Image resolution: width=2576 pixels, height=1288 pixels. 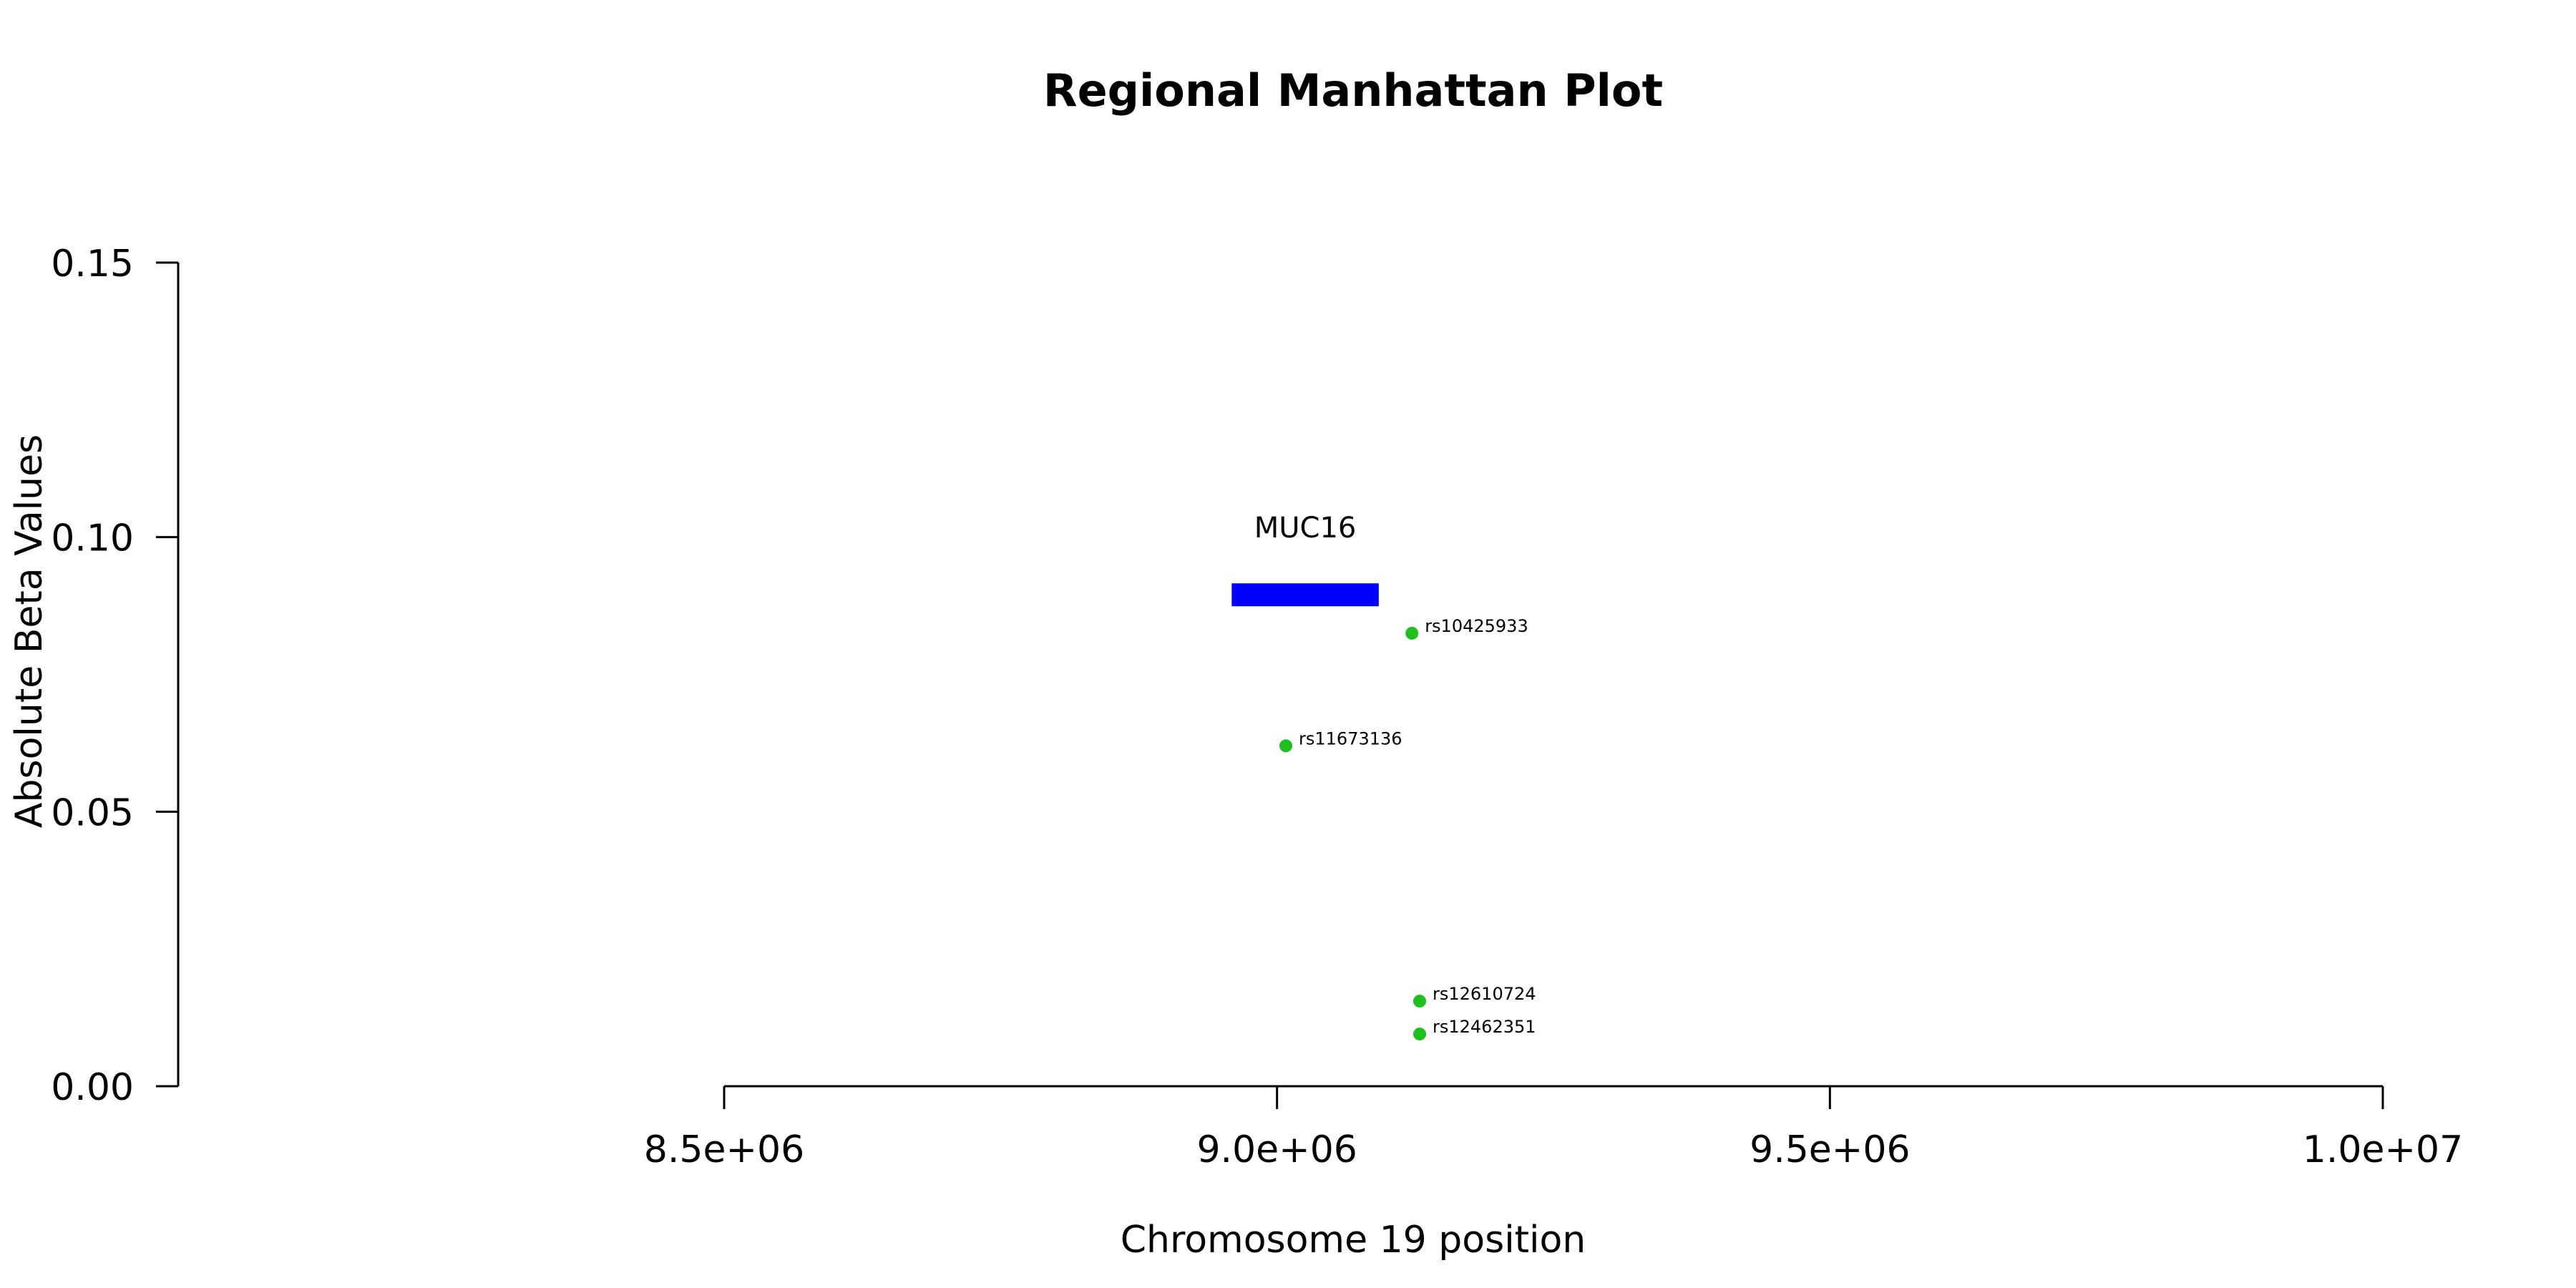 I want to click on x-tick-label: 1.0e+07, so click(x=2383, y=1149).